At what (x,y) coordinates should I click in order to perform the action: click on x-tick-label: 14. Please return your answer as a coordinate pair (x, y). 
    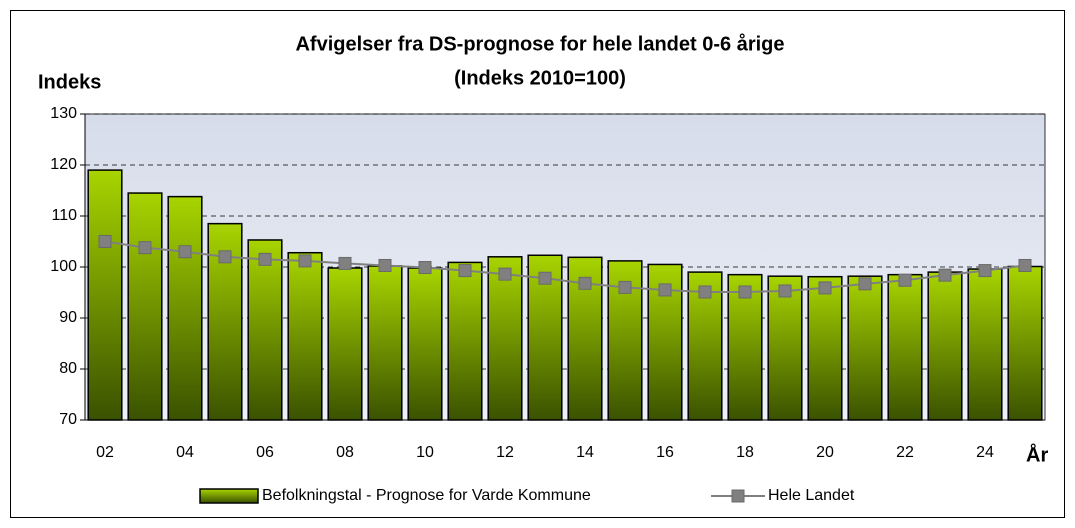
    Looking at the image, I should click on (585, 452).